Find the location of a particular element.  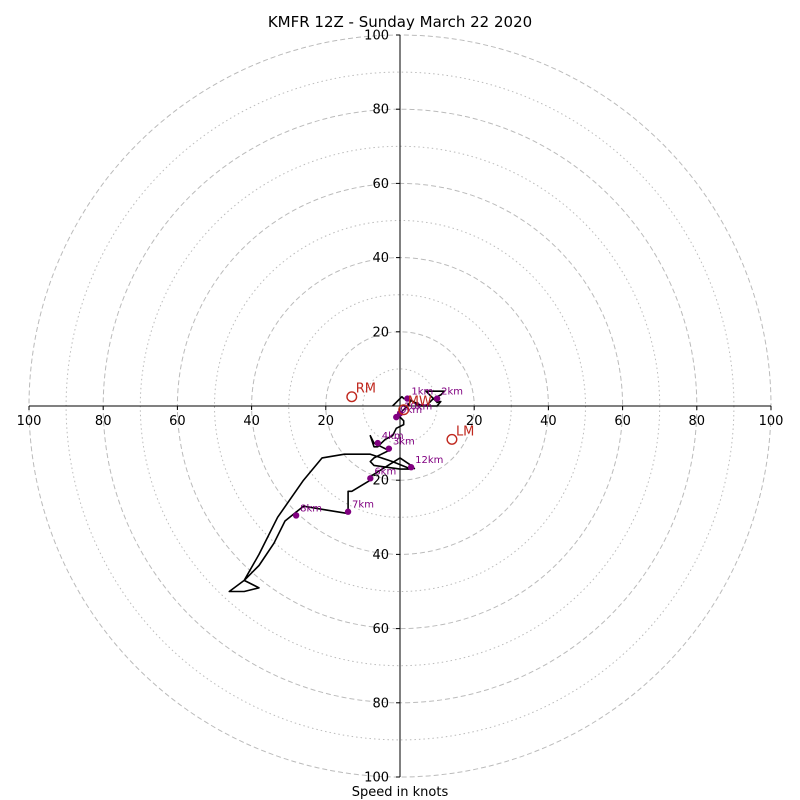

height-marker-label: 2km is located at coordinates (452, 392).